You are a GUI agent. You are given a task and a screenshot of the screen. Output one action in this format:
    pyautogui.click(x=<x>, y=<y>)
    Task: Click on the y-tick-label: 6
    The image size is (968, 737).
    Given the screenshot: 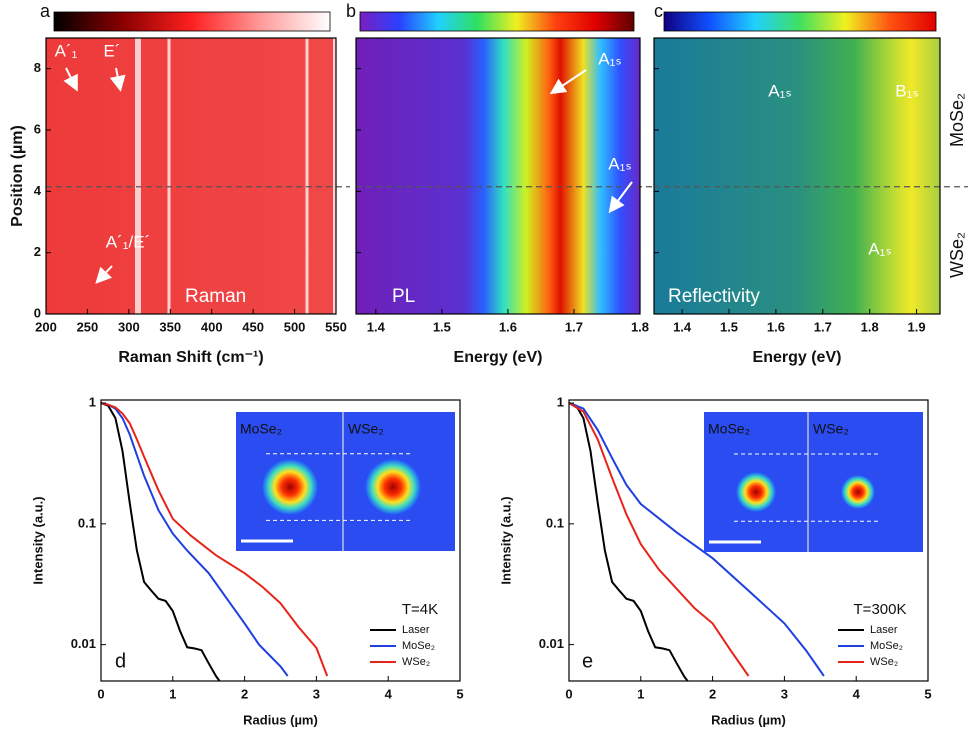 What is the action you would take?
    pyautogui.click(x=37, y=128)
    